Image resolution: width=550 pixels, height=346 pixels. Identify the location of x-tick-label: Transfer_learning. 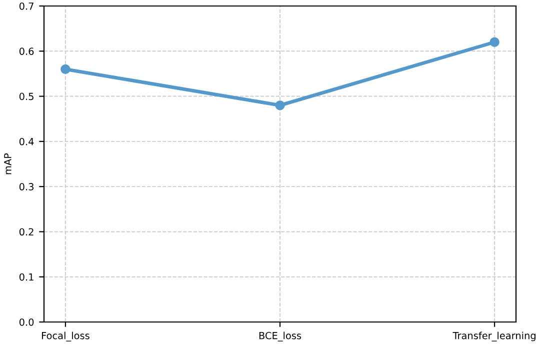
(494, 337).